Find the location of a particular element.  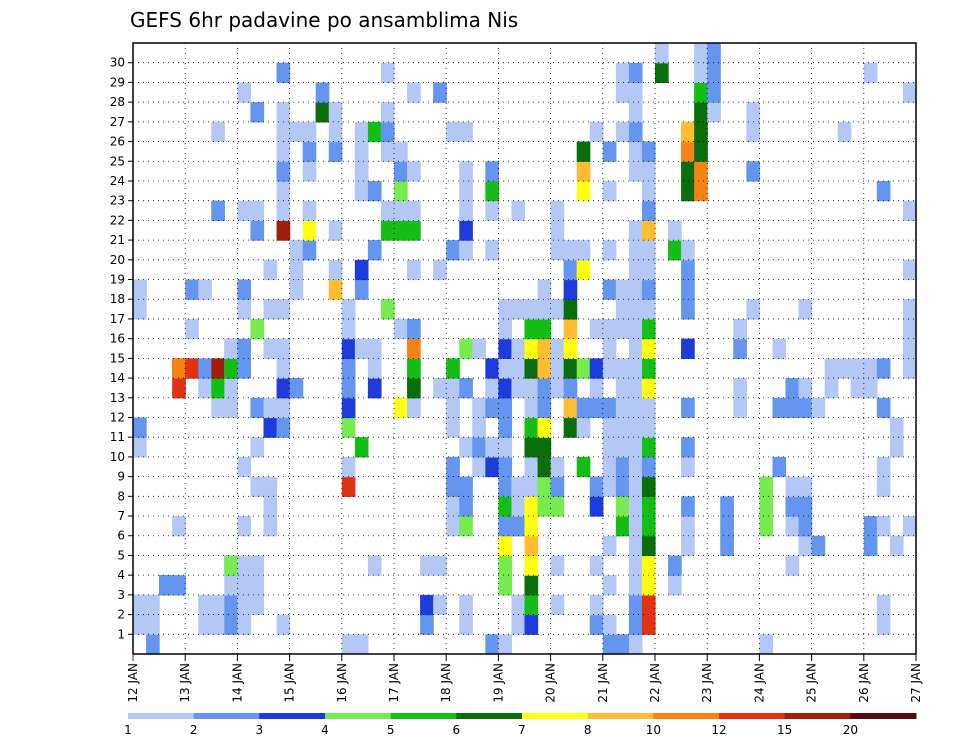

x-tick-label: 13 JAN is located at coordinates (185, 683).